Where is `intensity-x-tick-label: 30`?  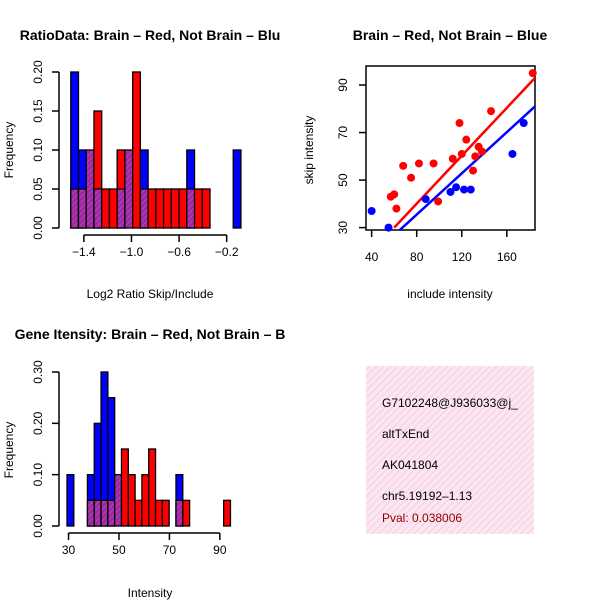 intensity-x-tick-label: 30 is located at coordinates (69, 550).